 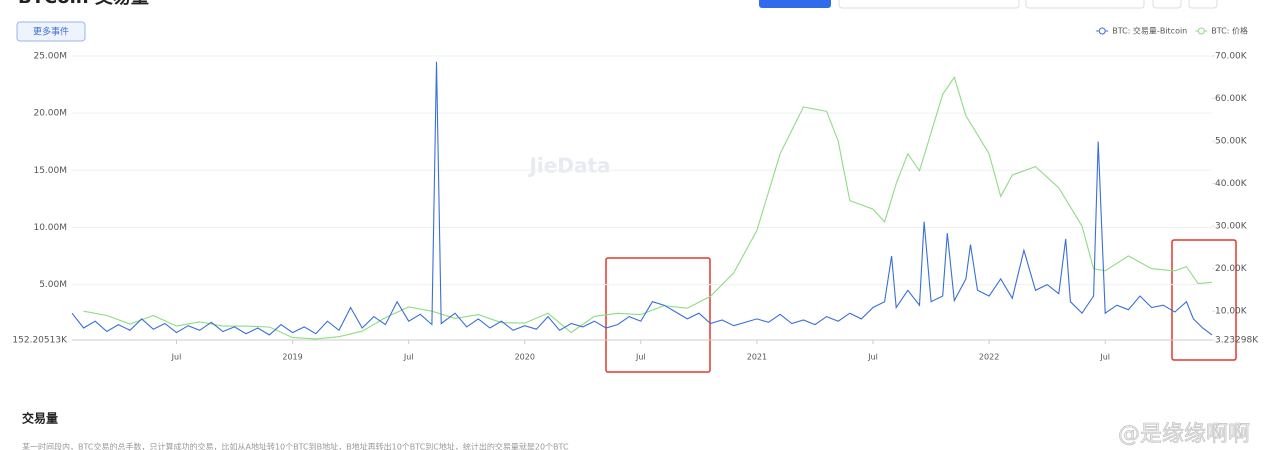 I want to click on y-tick-label: 15.00M, so click(x=50, y=171).